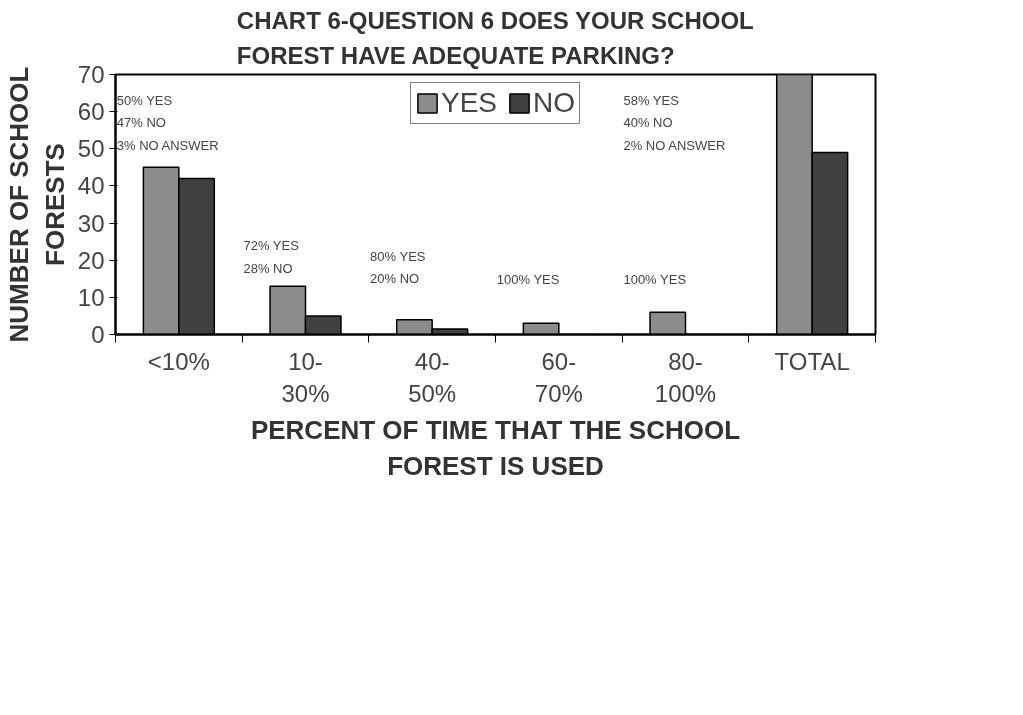  What do you see at coordinates (674, 122) in the screenshot?
I see `annotation: 58% YES 40% NO 2% NO ANSWER` at bounding box center [674, 122].